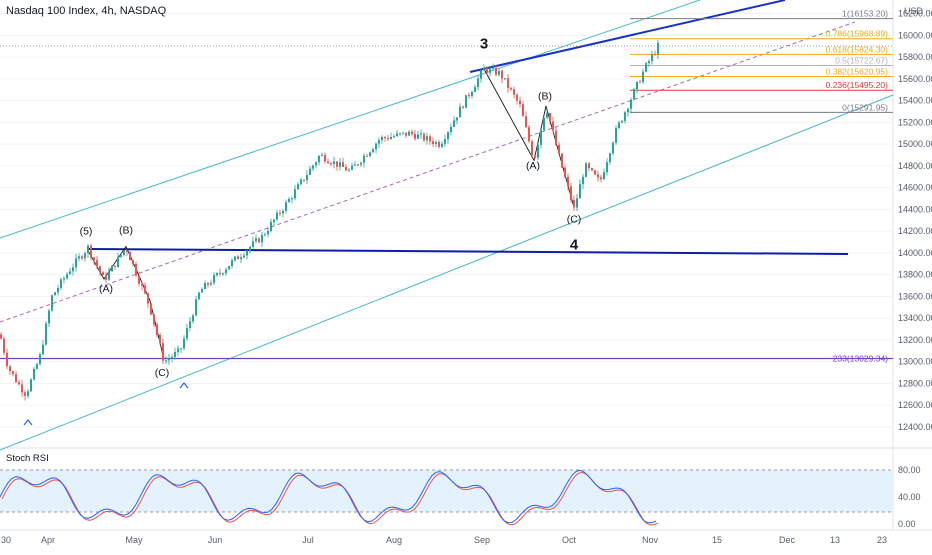 This screenshot has width=932, height=555. Describe the element at coordinates (915, 340) in the screenshot. I see `price-tick-label: 13200.00` at that location.